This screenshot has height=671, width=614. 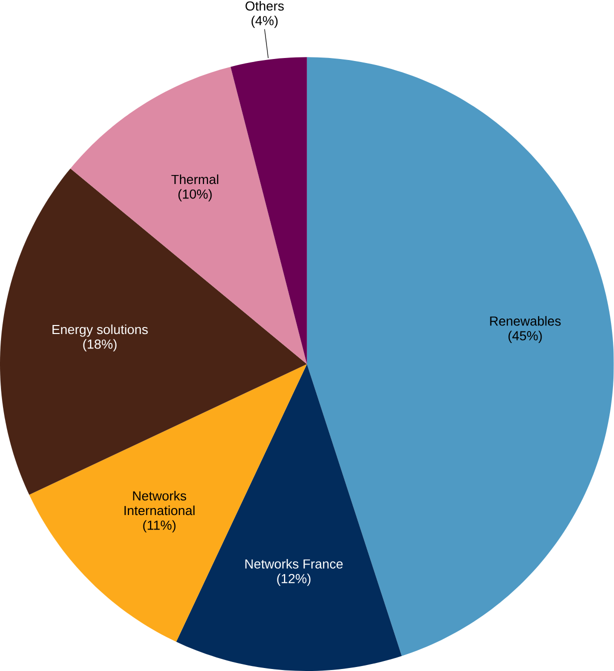 What do you see at coordinates (525, 336) in the screenshot?
I see `data-label: (45%)` at bounding box center [525, 336].